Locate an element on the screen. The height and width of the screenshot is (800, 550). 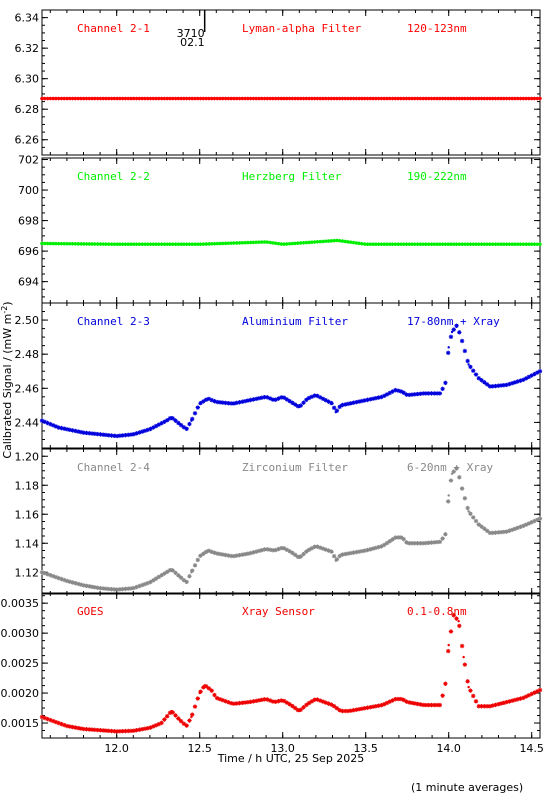
x-tick-label: 13.0 is located at coordinates (282, 748).